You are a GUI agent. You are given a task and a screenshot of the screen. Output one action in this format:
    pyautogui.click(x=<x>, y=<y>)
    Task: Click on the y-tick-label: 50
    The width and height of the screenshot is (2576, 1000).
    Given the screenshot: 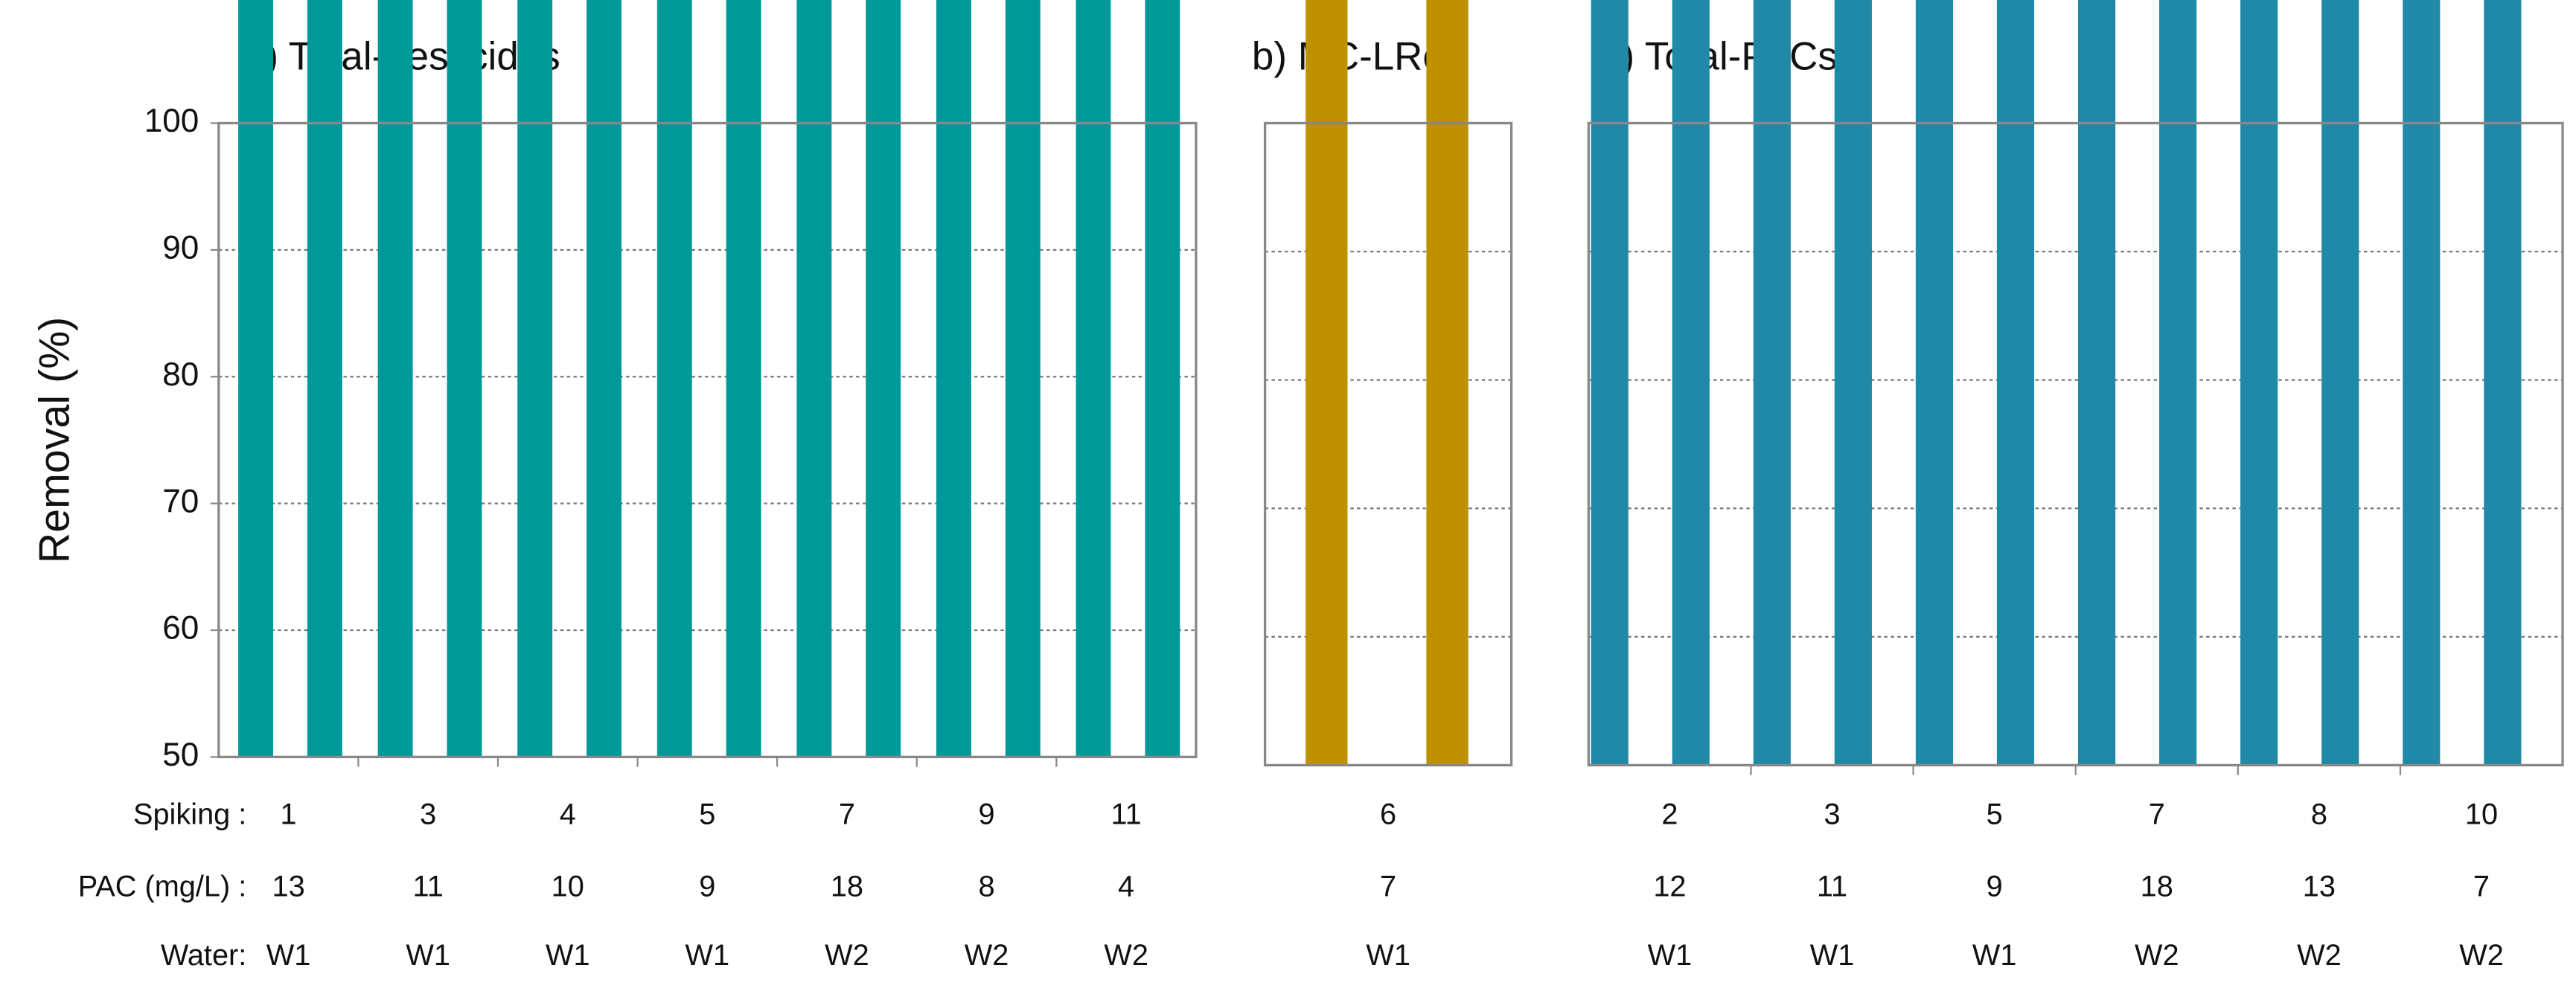 What is the action you would take?
    pyautogui.click(x=180, y=755)
    